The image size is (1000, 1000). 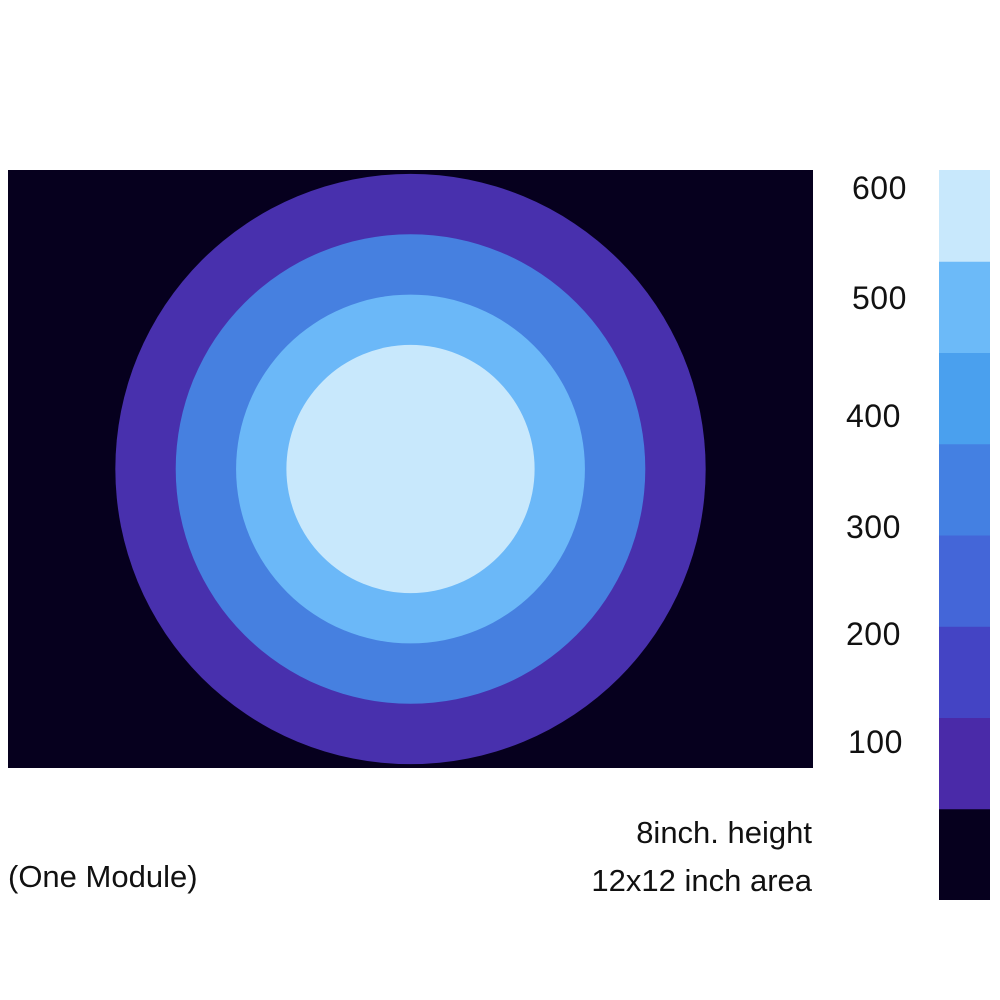 I want to click on module-label: (One Module), so click(x=103, y=876).